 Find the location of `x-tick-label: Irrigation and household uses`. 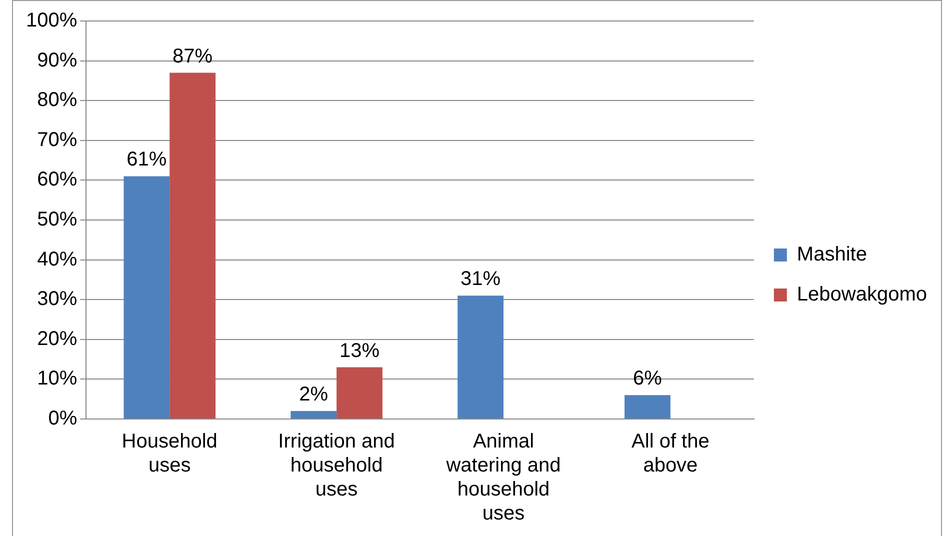

x-tick-label: Irrigation and household uses is located at coordinates (336, 465).